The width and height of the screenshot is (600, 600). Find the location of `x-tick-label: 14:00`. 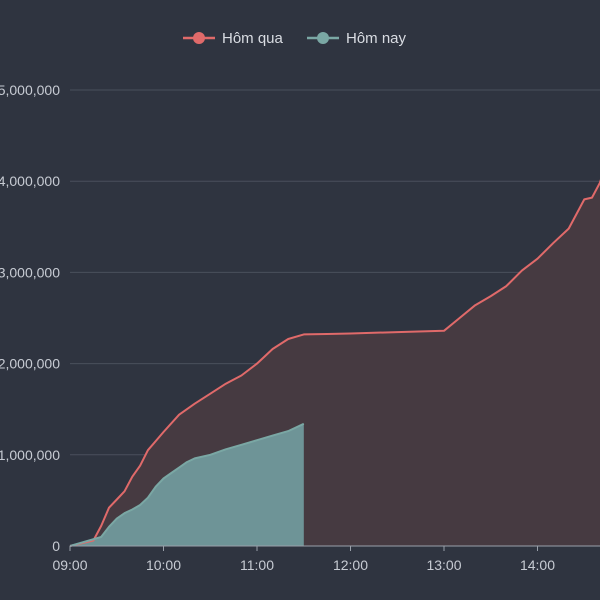

x-tick-label: 14:00 is located at coordinates (537, 565).